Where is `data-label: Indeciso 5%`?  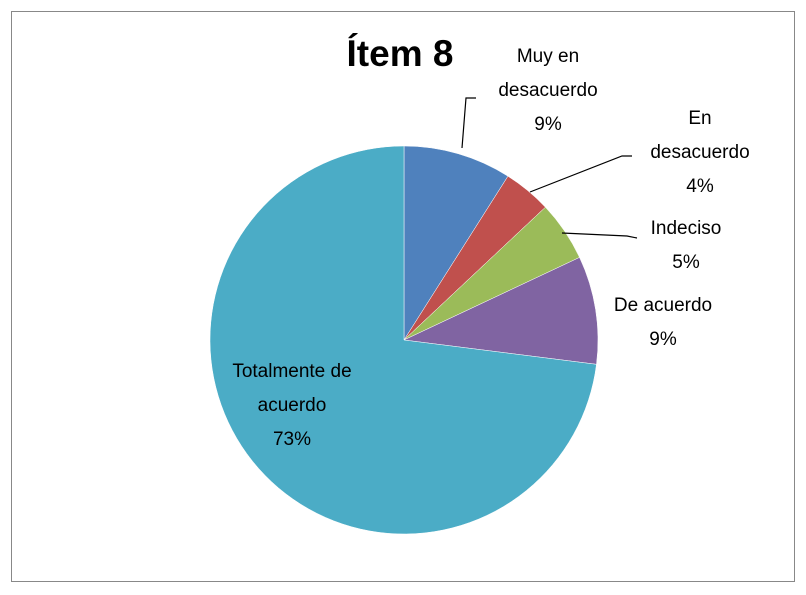
data-label: Indeciso 5% is located at coordinates (686, 246).